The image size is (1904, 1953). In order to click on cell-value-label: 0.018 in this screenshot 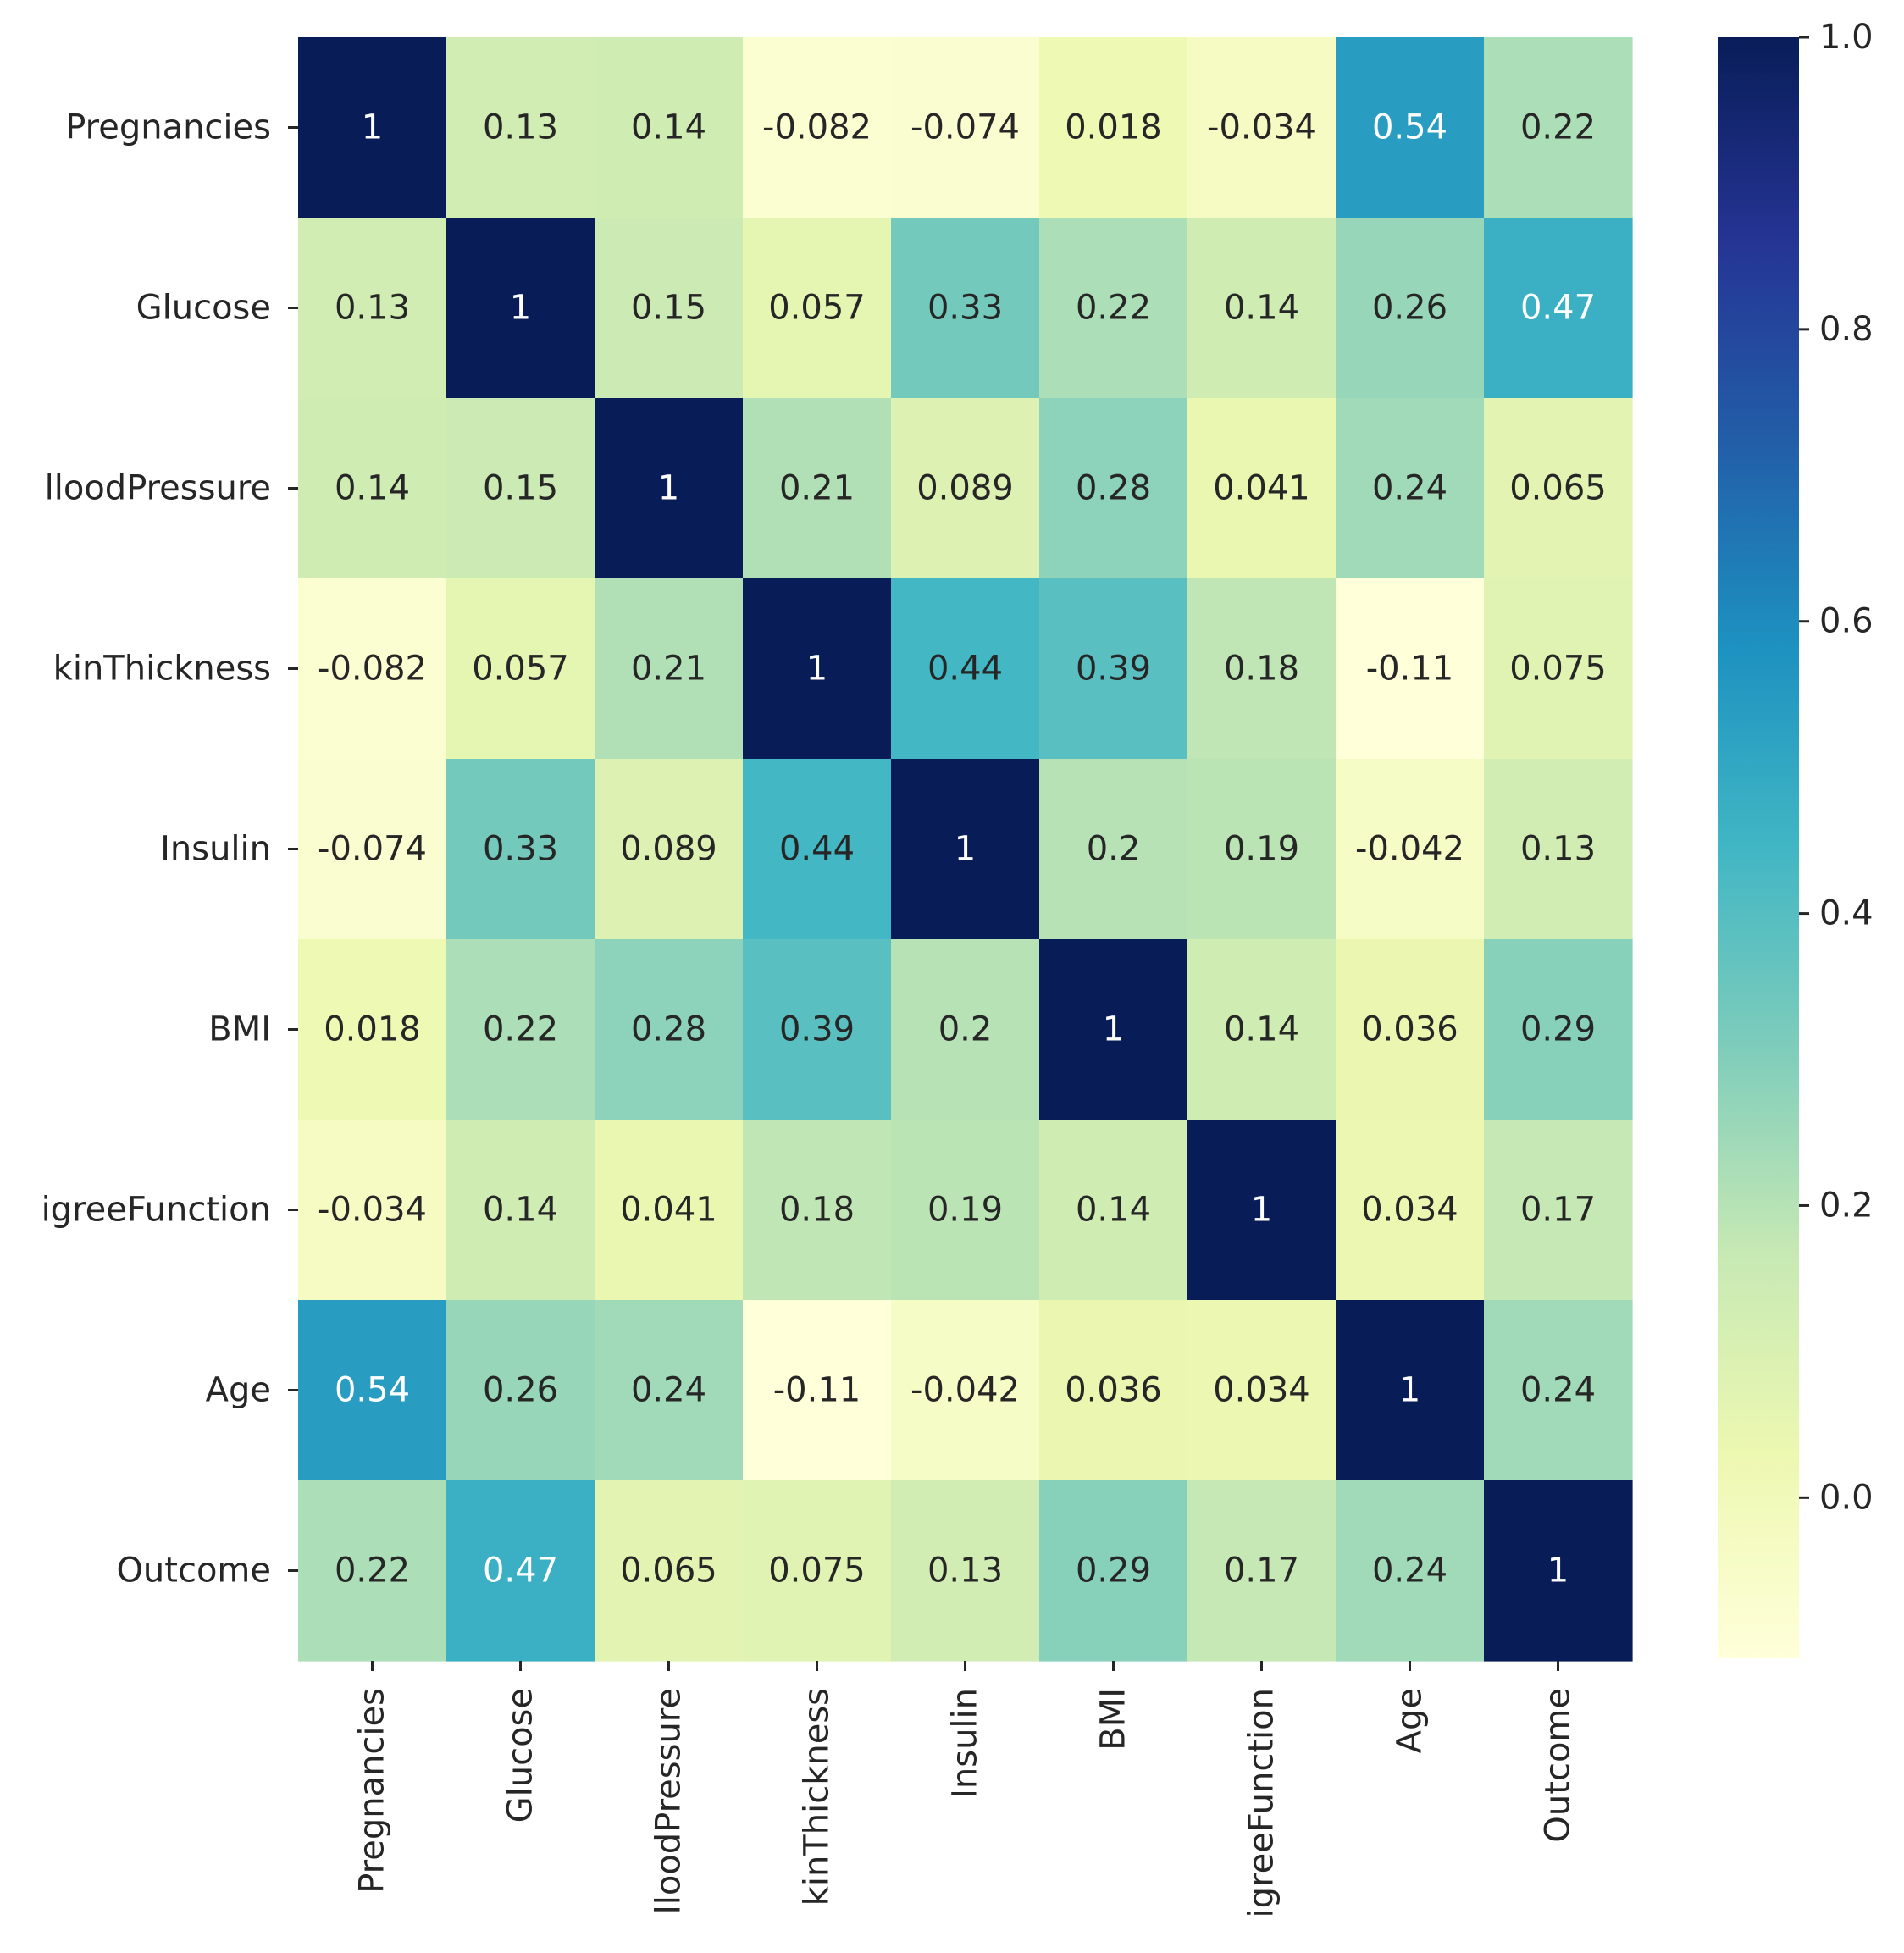, I will do `click(373, 1029)`.